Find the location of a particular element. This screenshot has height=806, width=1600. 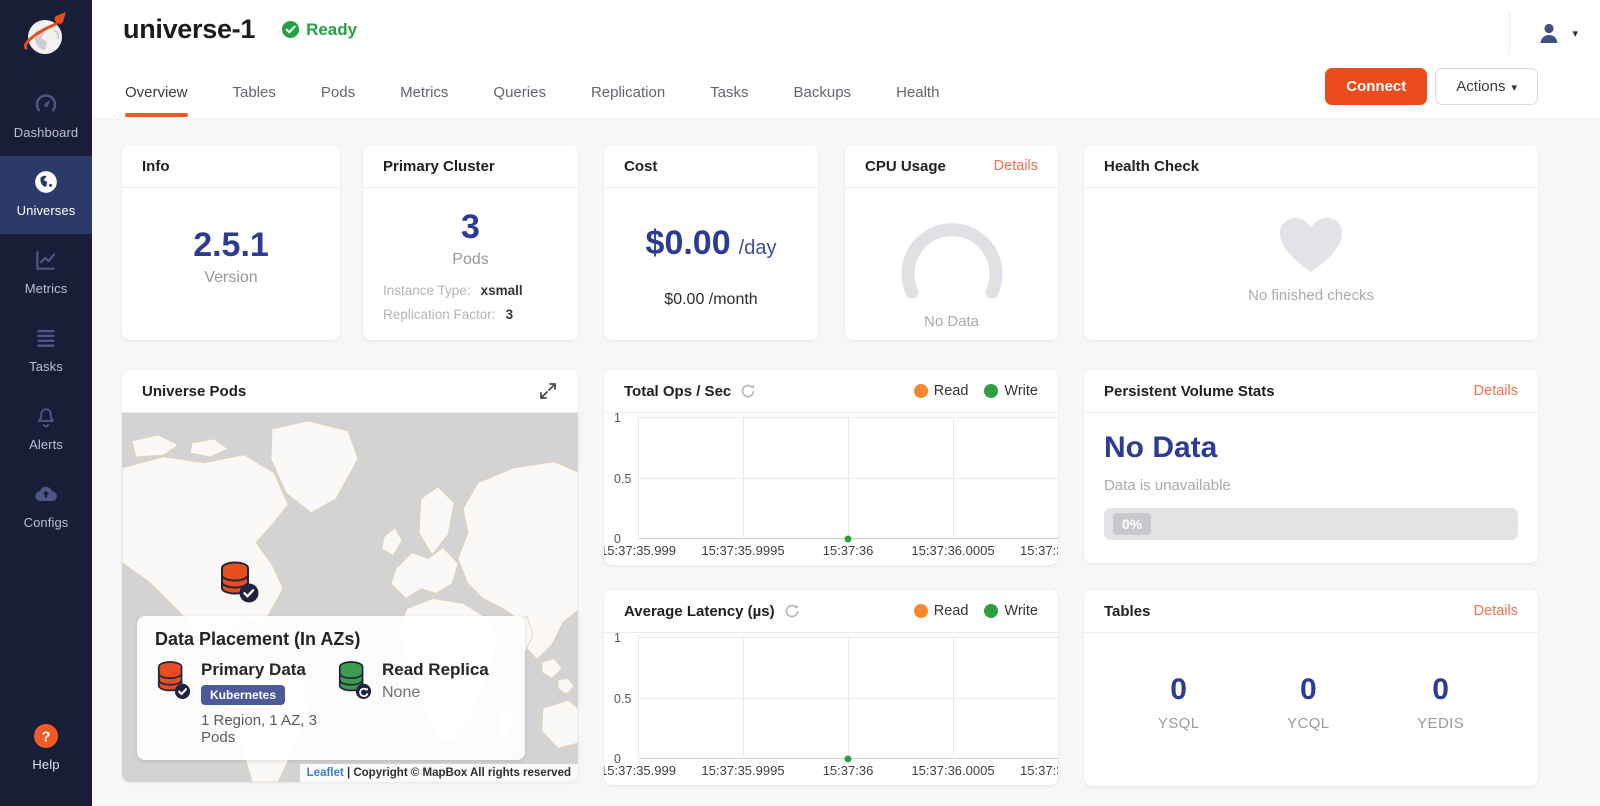

pvs-subtext: Data is unavailable is located at coordinates (1167, 485).